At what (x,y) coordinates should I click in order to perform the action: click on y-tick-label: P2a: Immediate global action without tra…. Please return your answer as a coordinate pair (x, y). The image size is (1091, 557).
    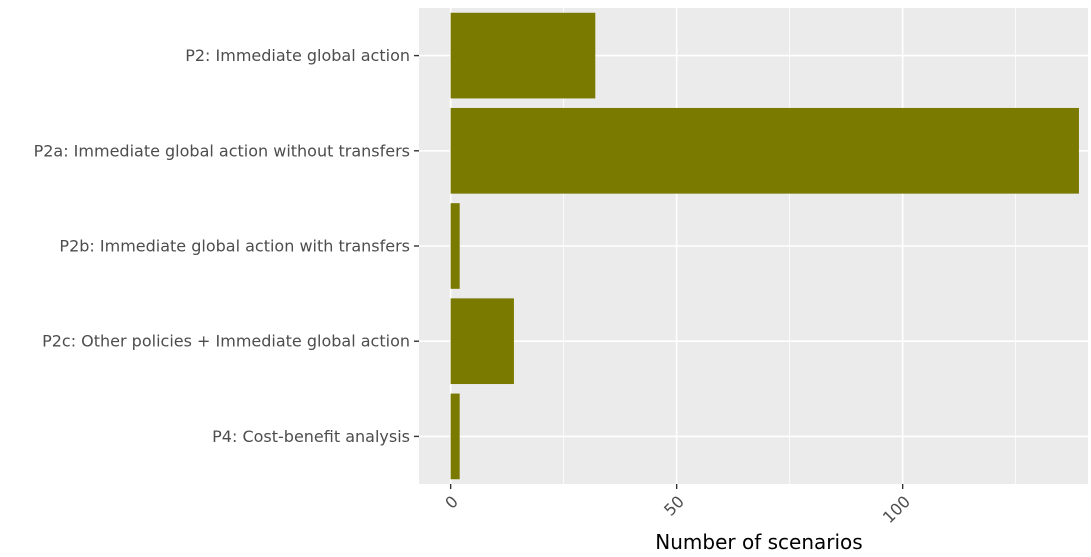
    Looking at the image, I should click on (222, 150).